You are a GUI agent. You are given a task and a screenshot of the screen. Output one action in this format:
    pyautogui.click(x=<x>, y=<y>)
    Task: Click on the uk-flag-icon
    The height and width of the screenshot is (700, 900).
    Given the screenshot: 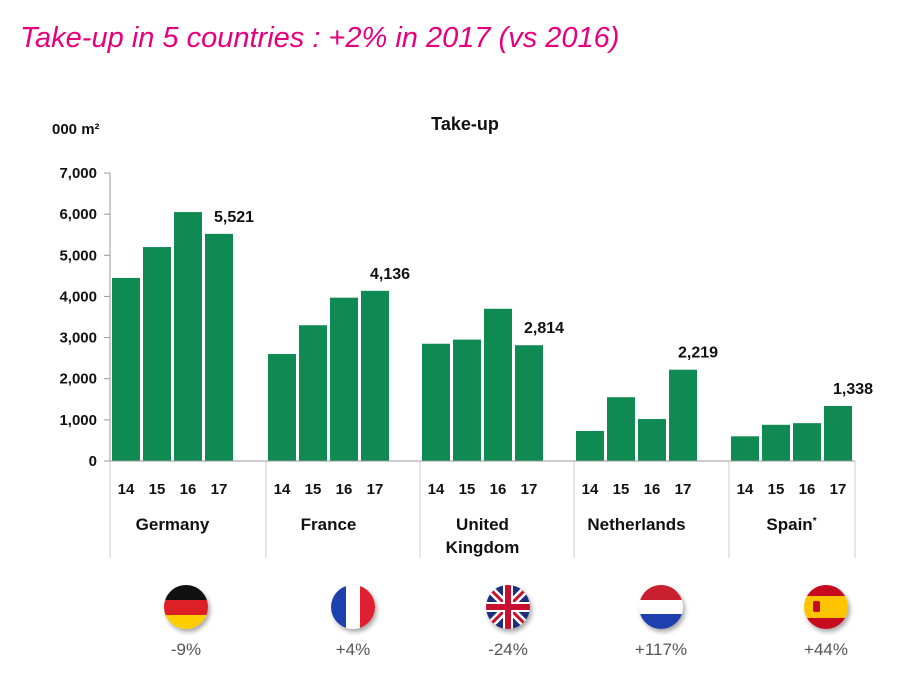 What is the action you would take?
    pyautogui.click(x=508, y=607)
    